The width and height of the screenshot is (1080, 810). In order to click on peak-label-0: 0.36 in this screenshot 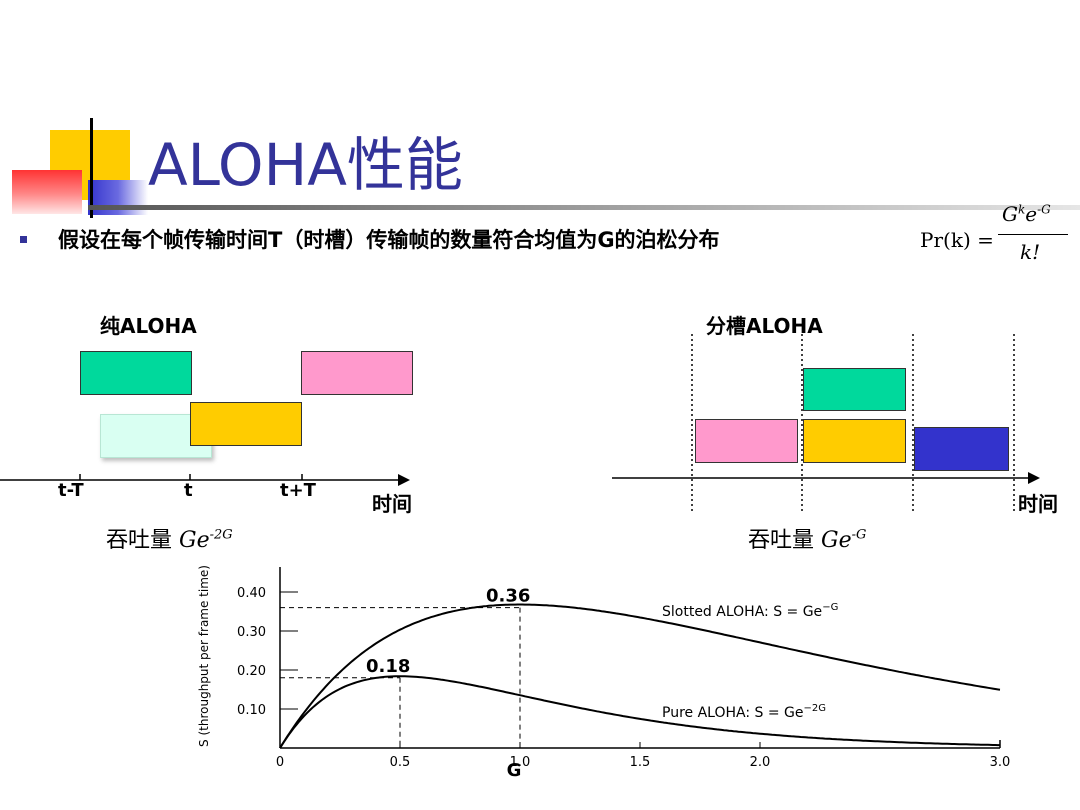, I will do `click(508, 596)`.